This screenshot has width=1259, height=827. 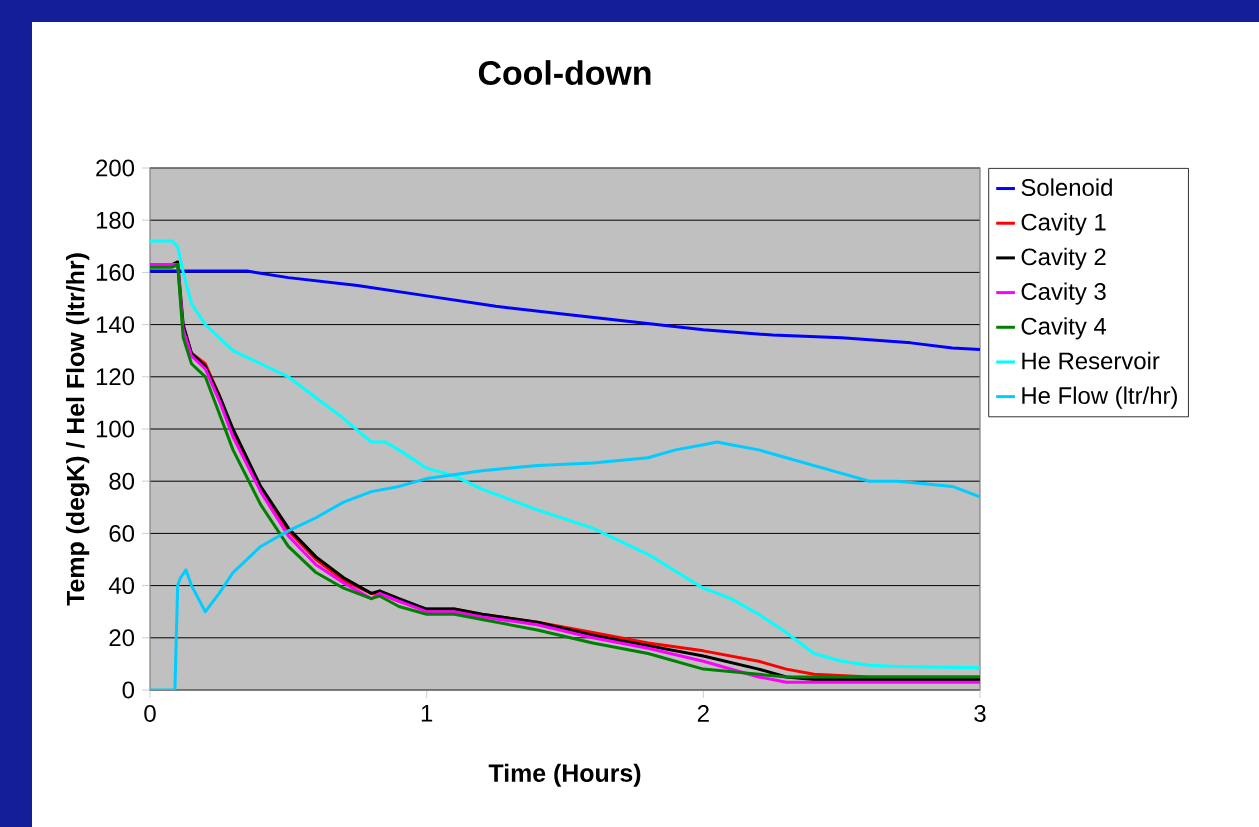 What do you see at coordinates (1063, 224) in the screenshot?
I see `legend-label: Cavity 1` at bounding box center [1063, 224].